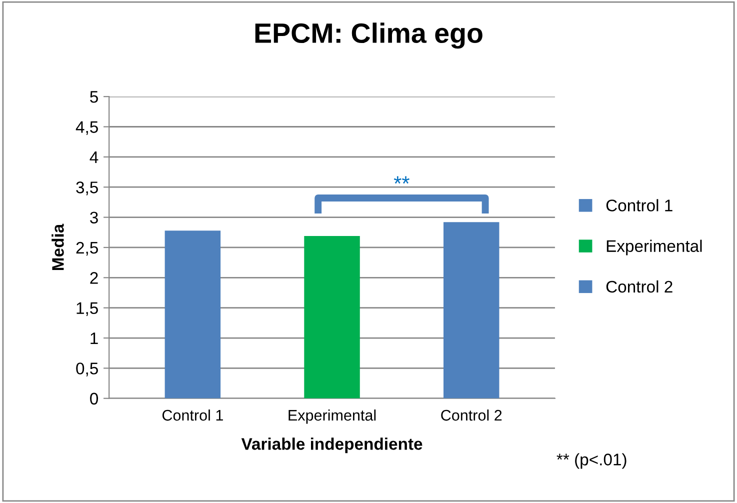 Image resolution: width=737 pixels, height=503 pixels. I want to click on legend-label: Control 2, so click(639, 286).